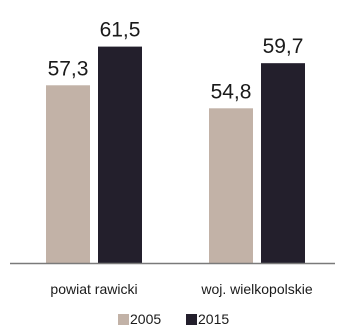 This screenshot has height=332, width=340. Describe the element at coordinates (181, 289) in the screenshot. I see `category-labels-group: powiat rawicki woj. wielkopolskie` at that location.